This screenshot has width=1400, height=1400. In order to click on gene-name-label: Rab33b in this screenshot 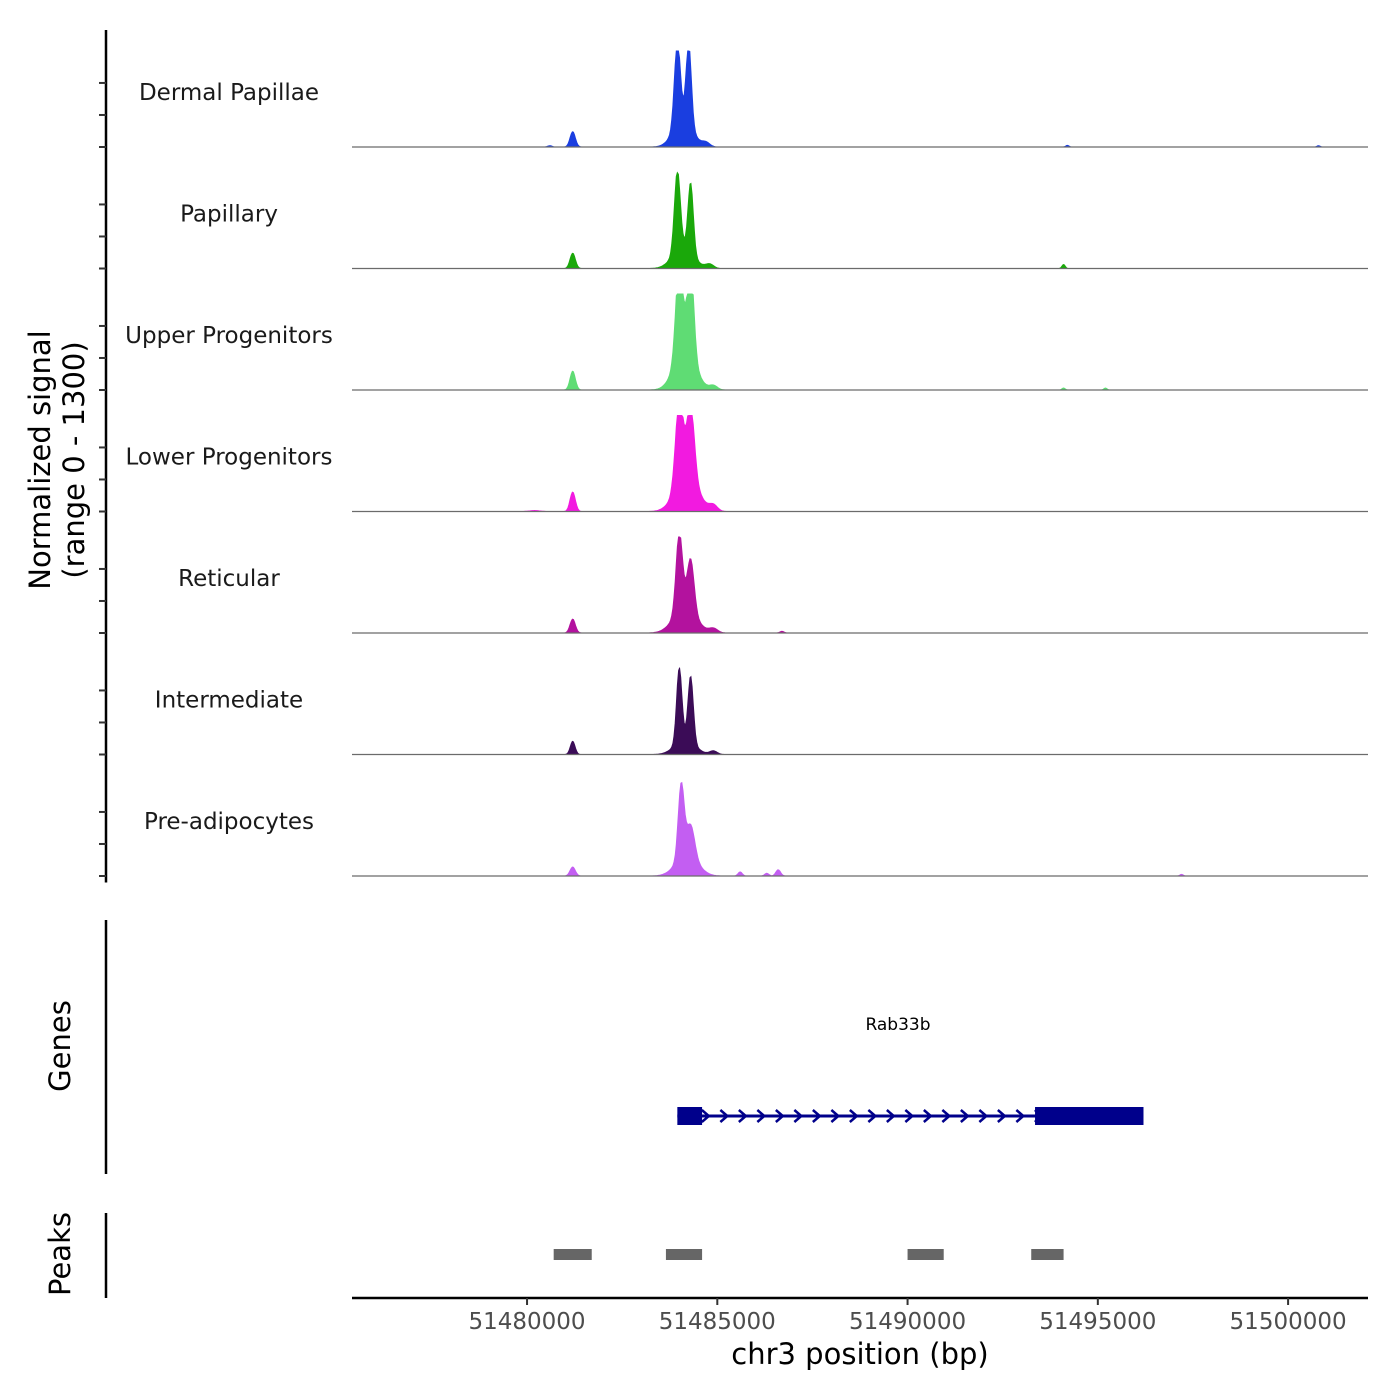, I will do `click(897, 1025)`.